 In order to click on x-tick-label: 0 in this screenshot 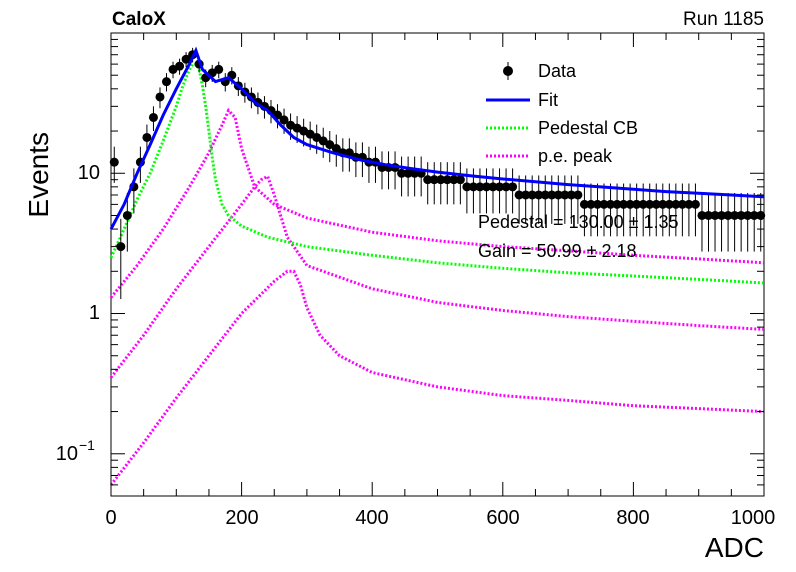, I will do `click(110, 518)`.